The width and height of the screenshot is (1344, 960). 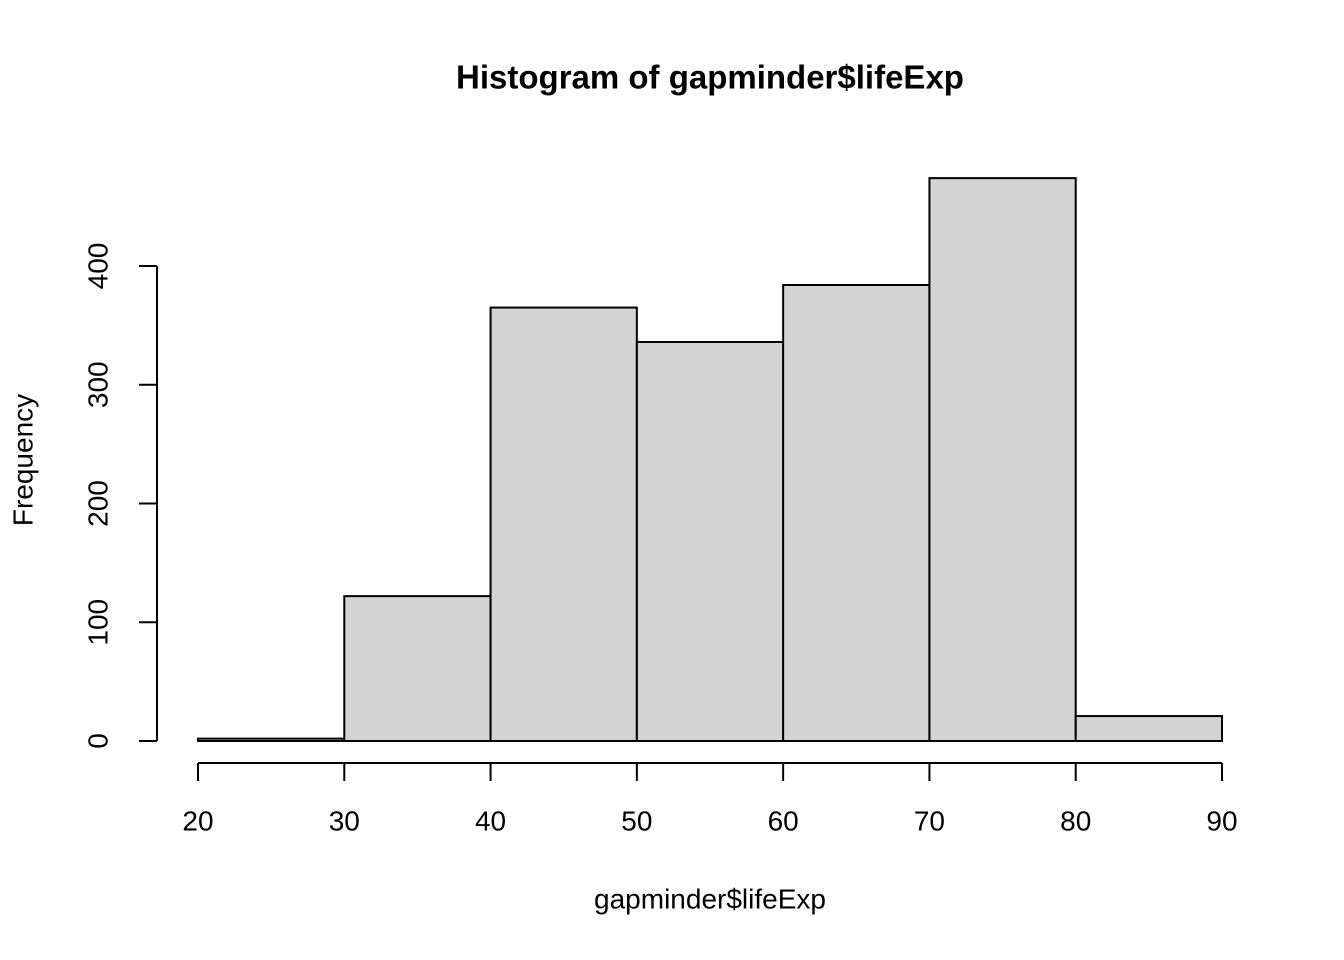 What do you see at coordinates (97, 741) in the screenshot?
I see `y-tick-label: 0` at bounding box center [97, 741].